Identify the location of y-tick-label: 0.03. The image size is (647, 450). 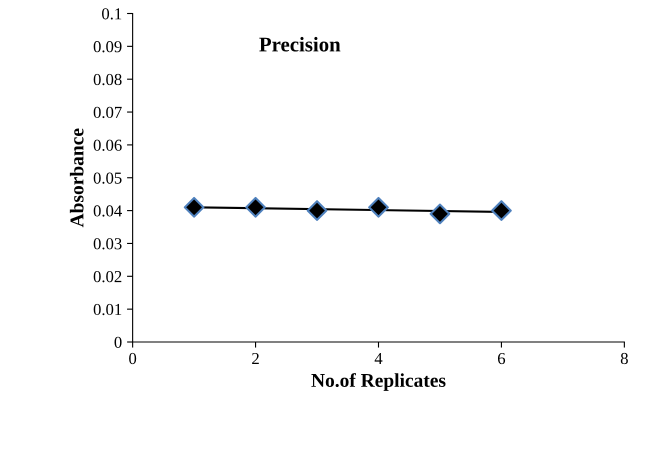
(108, 244).